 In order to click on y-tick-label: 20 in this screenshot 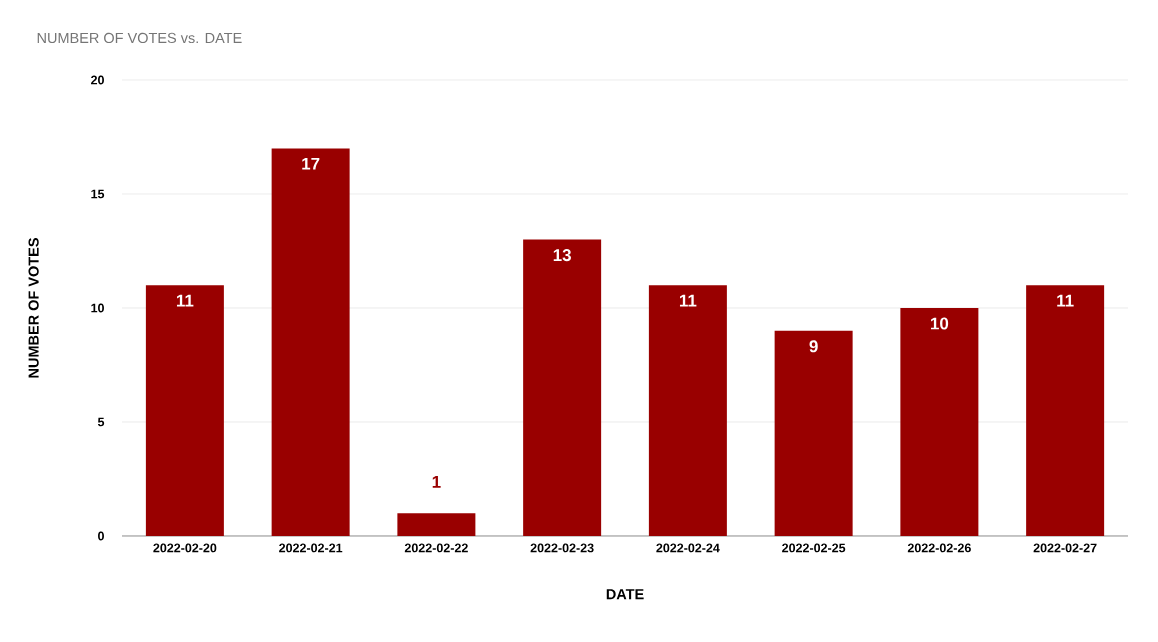, I will do `click(97, 80)`.